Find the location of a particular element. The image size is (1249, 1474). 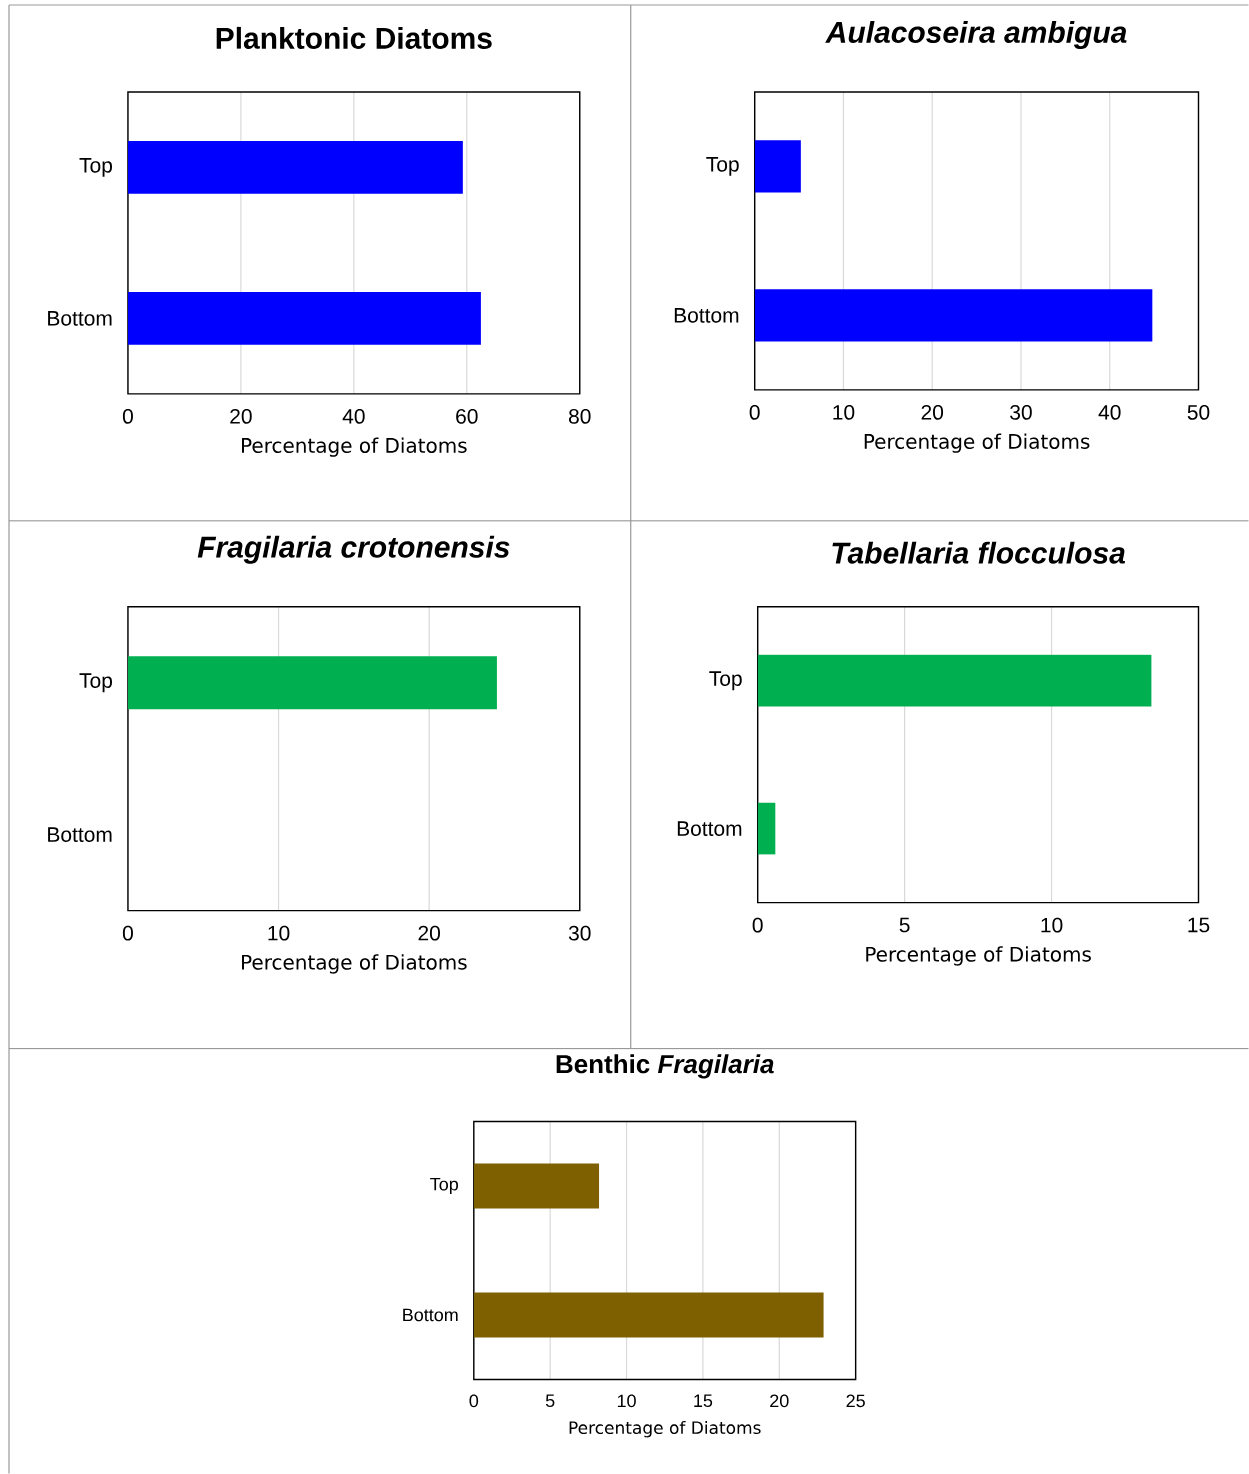

x-tick-label: 80 is located at coordinates (579, 416).